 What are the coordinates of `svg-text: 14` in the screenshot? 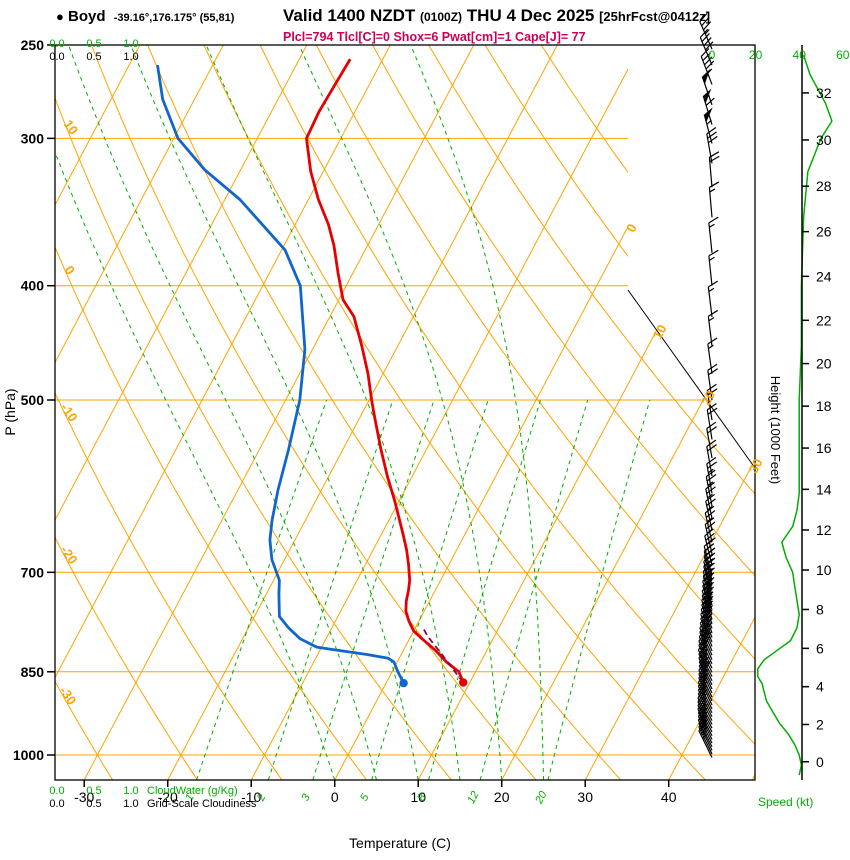 It's located at (824, 489).